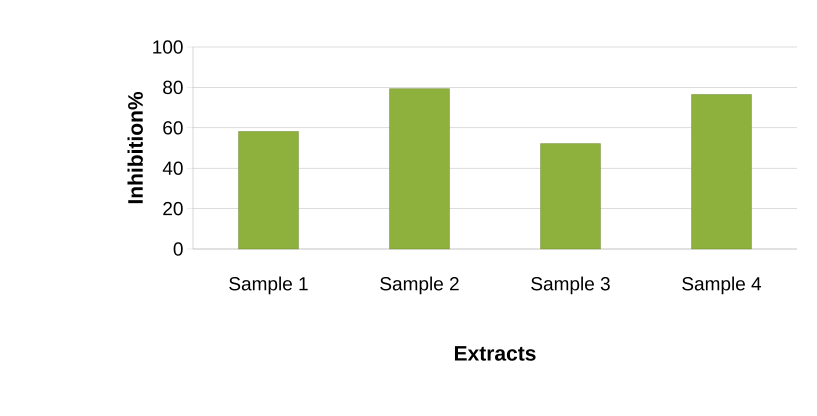  What do you see at coordinates (173, 128) in the screenshot?
I see `y-tick-label: 60` at bounding box center [173, 128].